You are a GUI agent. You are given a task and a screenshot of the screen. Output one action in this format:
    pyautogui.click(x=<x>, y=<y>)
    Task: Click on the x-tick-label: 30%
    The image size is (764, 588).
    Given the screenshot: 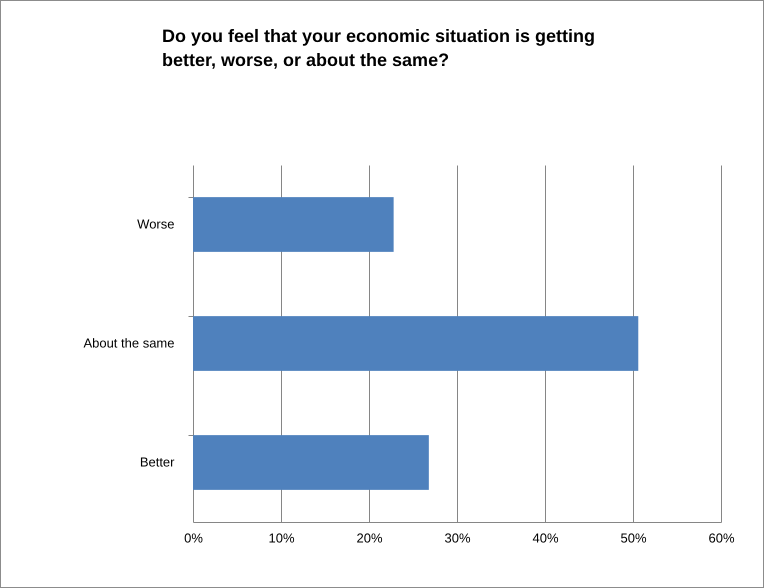 What is the action you would take?
    pyautogui.click(x=457, y=538)
    